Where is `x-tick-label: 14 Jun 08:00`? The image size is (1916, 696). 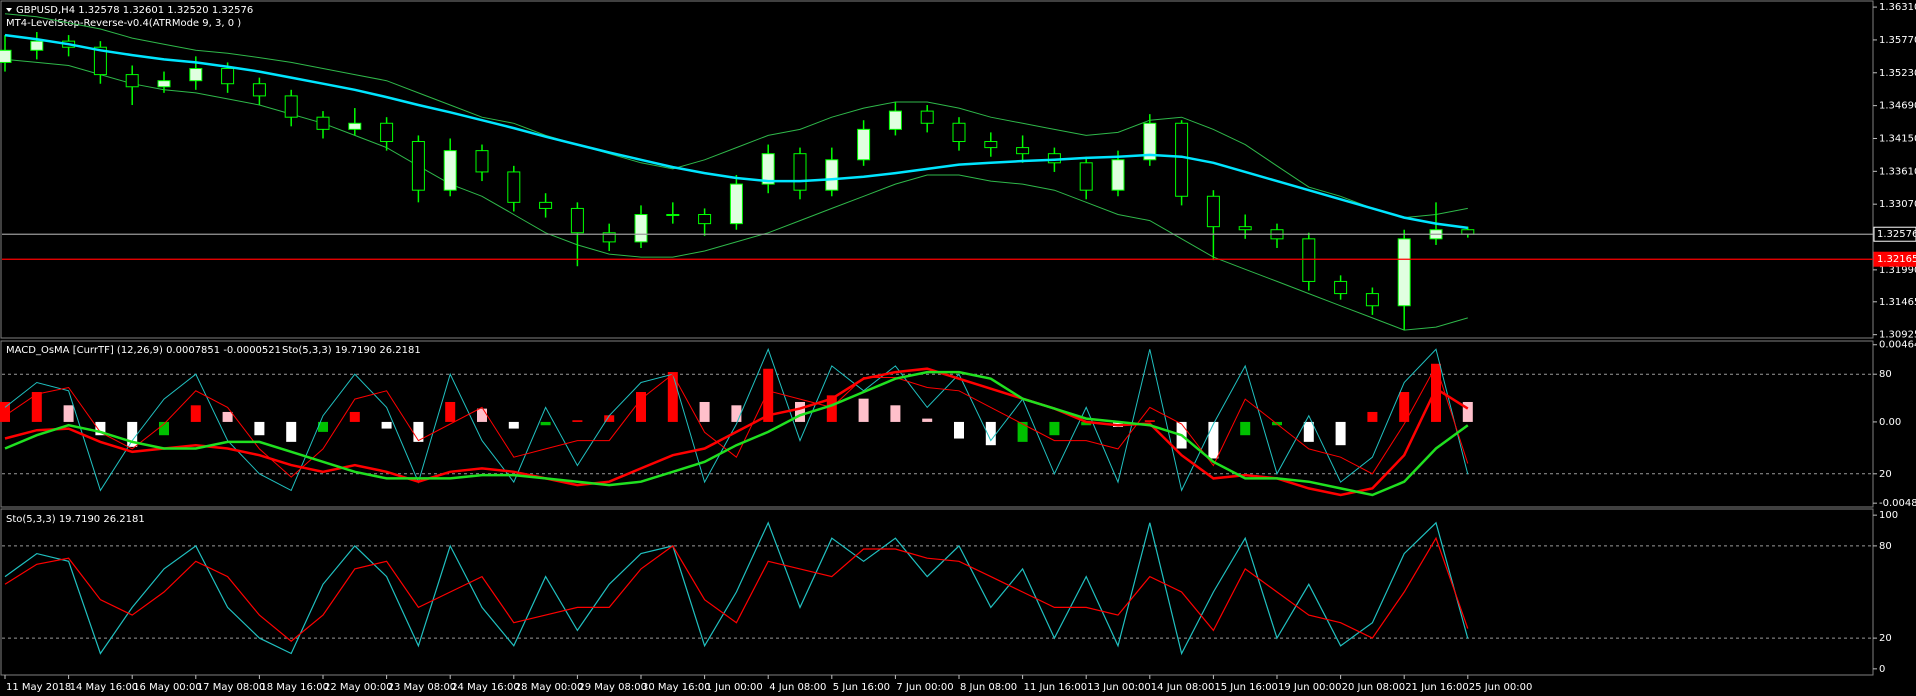
x-tick-label: 14 Jun 08:00 is located at coordinates (1183, 687).